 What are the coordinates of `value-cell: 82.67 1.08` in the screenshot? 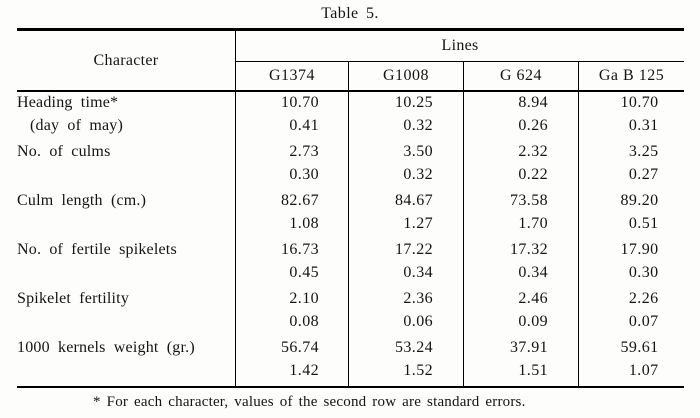 It's located at (291, 214).